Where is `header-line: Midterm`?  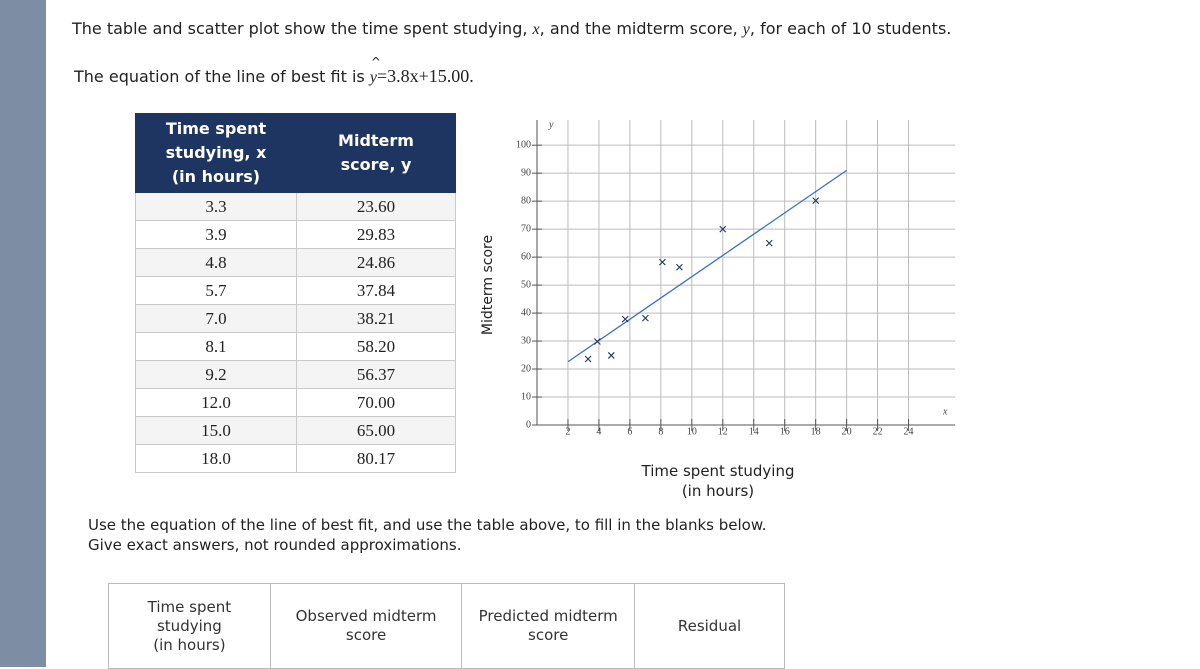
header-line: Midterm is located at coordinates (376, 140).